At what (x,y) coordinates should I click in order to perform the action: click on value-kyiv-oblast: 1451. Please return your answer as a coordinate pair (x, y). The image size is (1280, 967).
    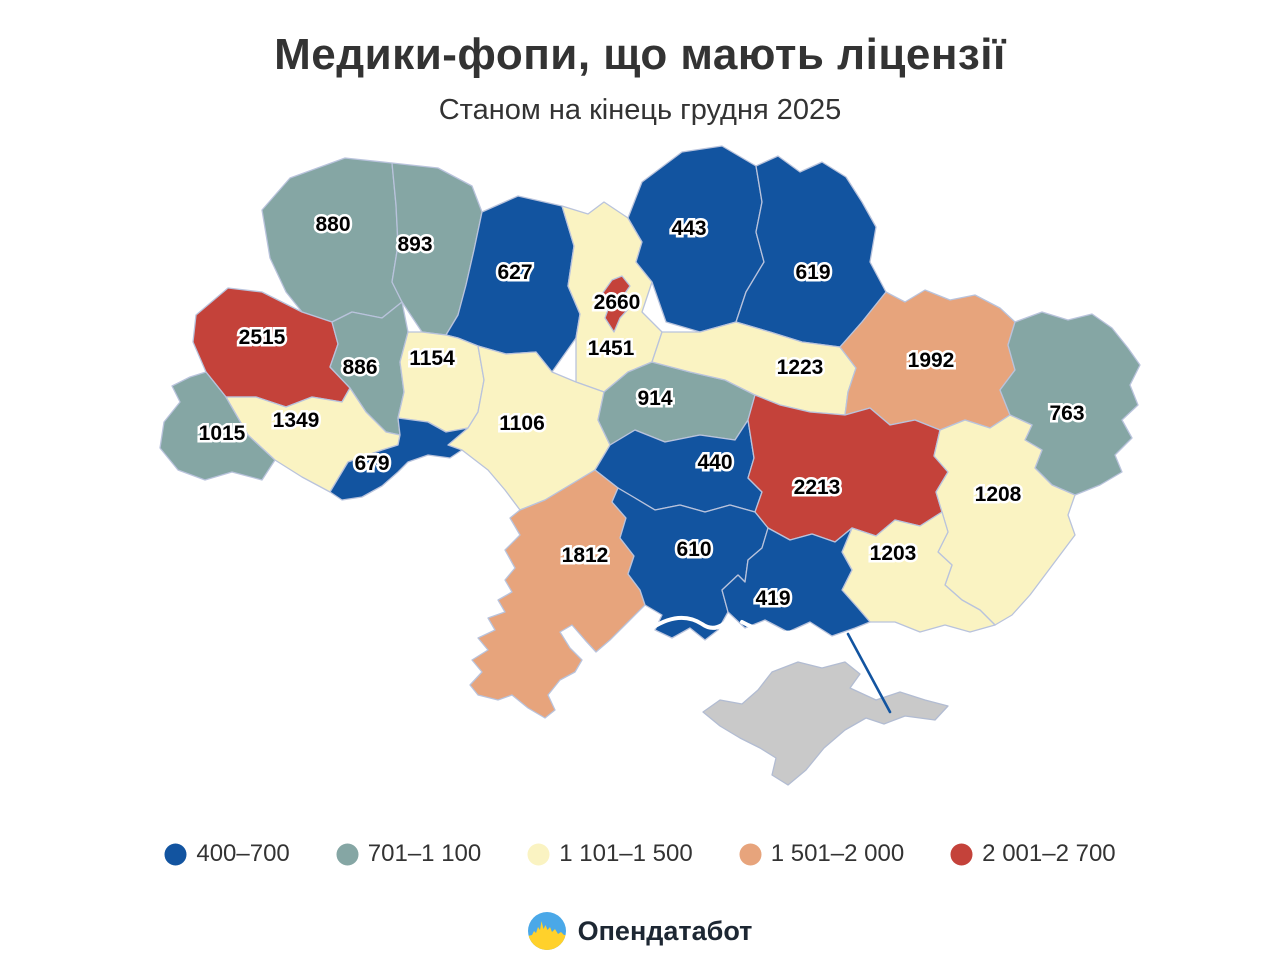
    Looking at the image, I should click on (611, 348).